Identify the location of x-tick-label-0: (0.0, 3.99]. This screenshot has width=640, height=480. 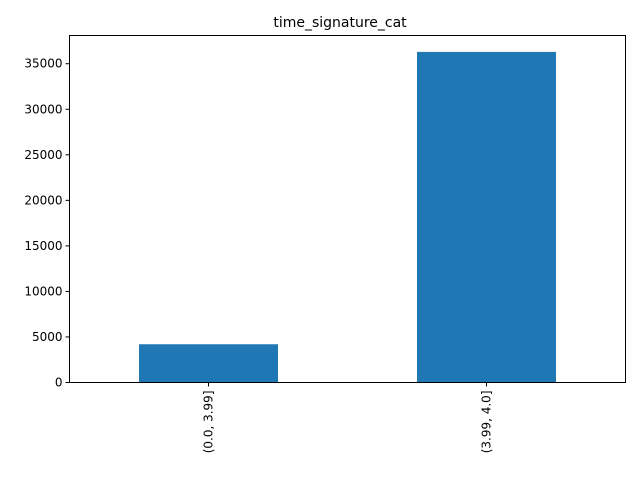
(209, 422).